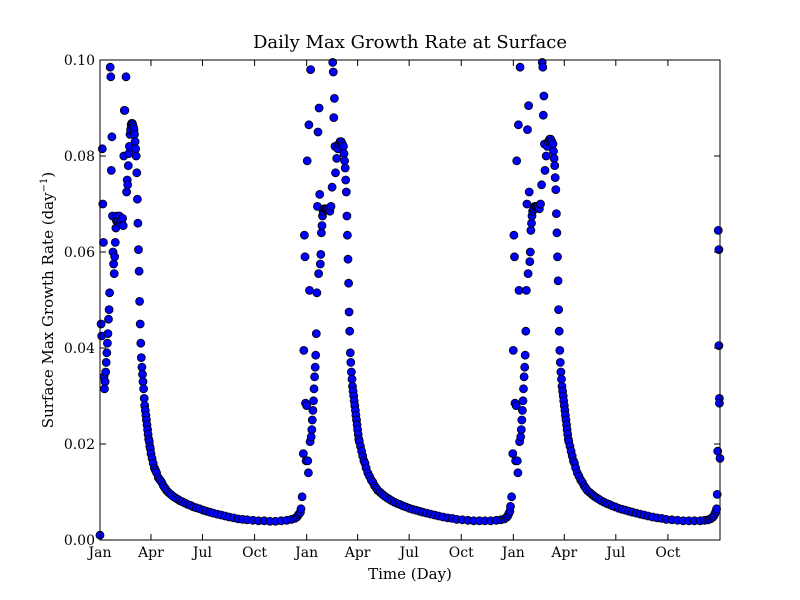 The height and width of the screenshot is (600, 800). Describe the element at coordinates (410, 574) in the screenshot. I see `x-axis-label: Time (Day)` at that location.